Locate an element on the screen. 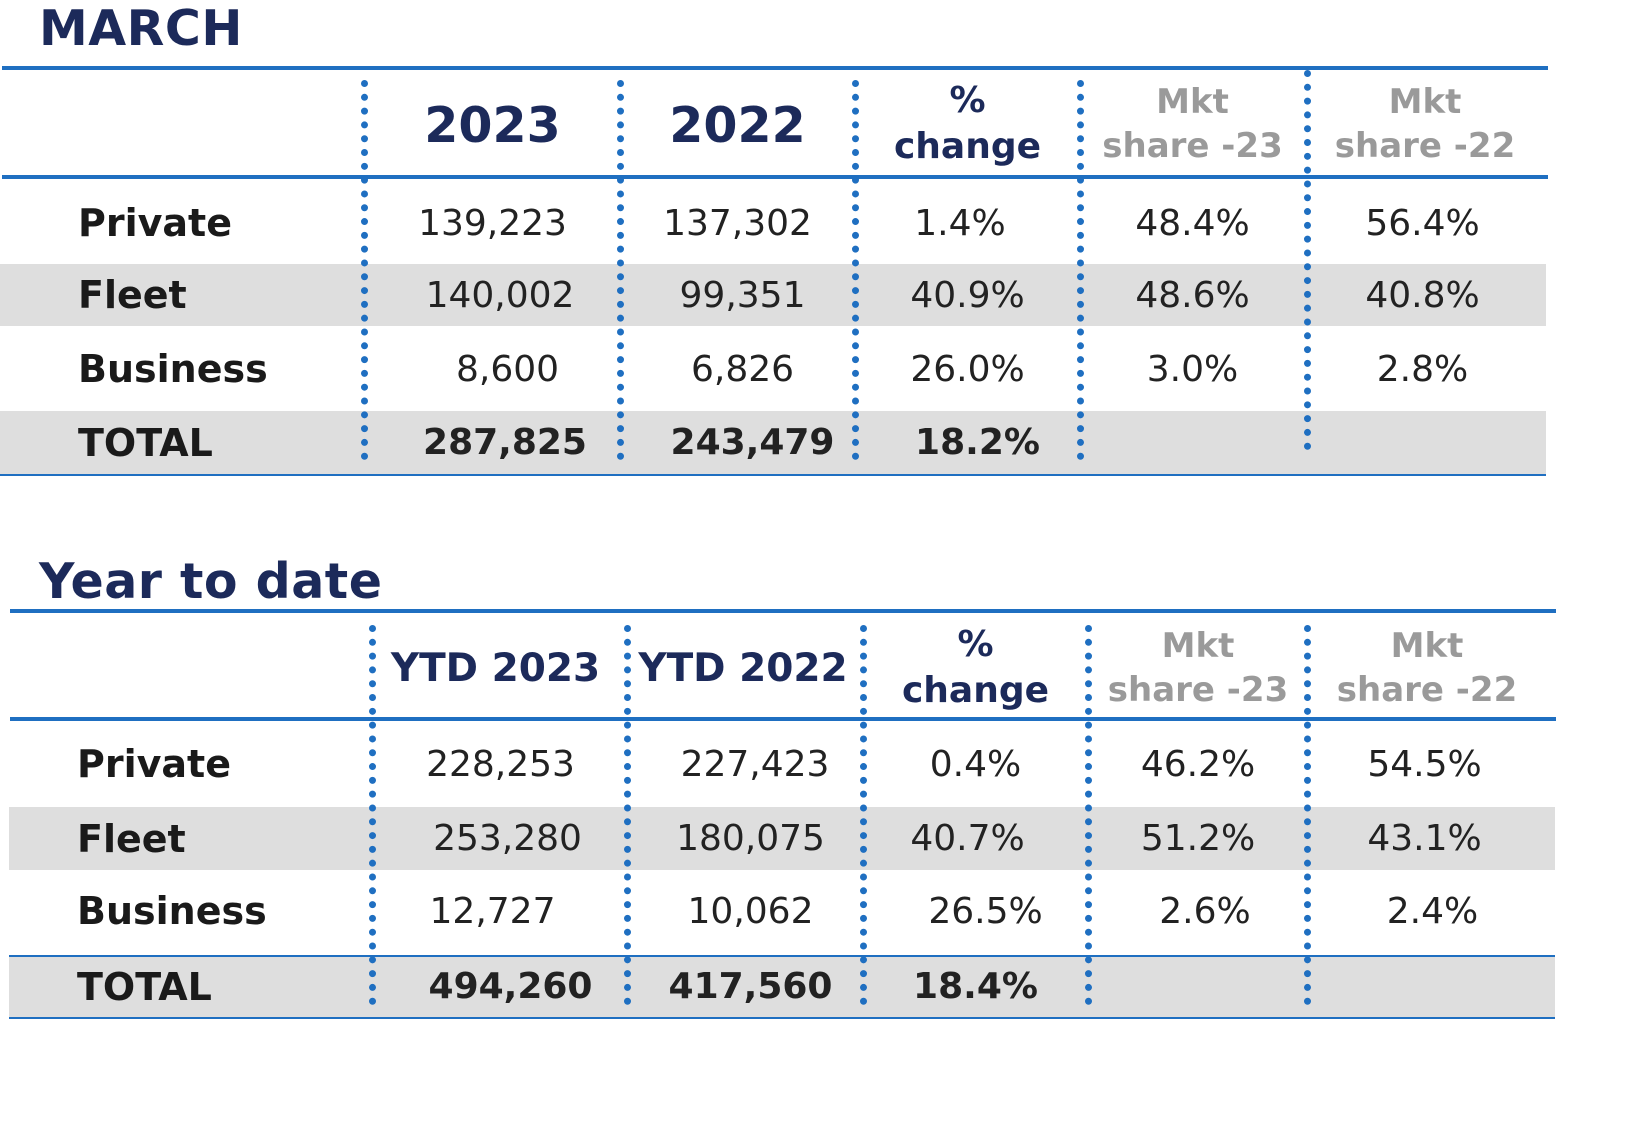 This screenshot has height=1129, width=1634. ytd-private-mkt22: 54.5% is located at coordinates (1424, 764).